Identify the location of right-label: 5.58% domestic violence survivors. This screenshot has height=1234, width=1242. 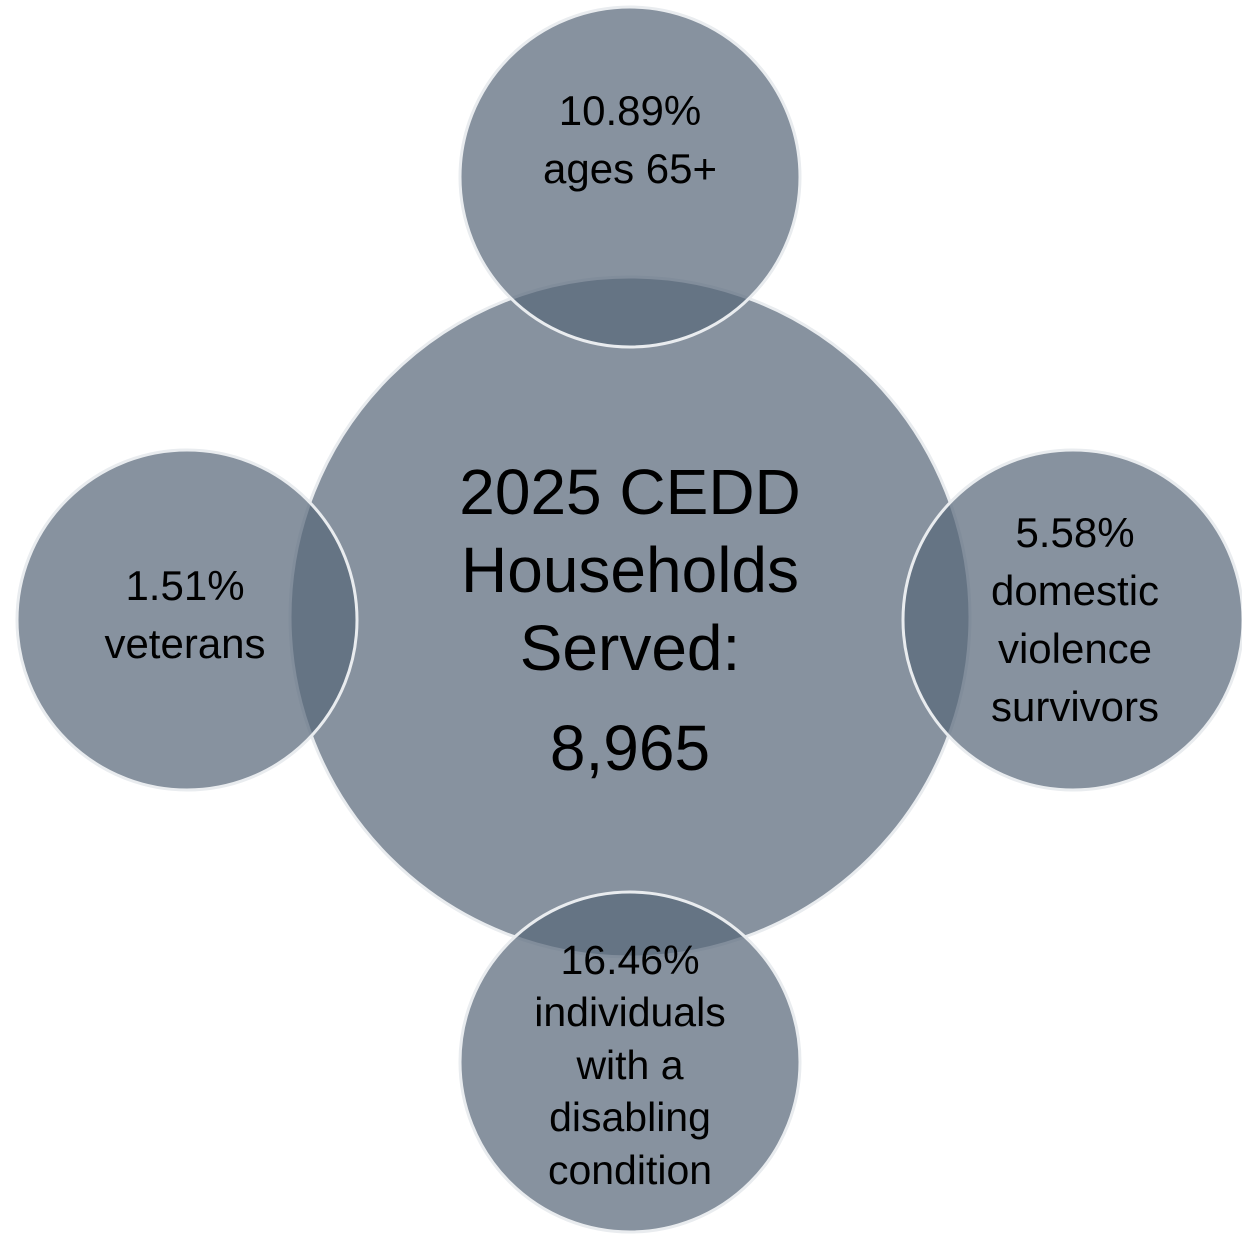
(1075, 620).